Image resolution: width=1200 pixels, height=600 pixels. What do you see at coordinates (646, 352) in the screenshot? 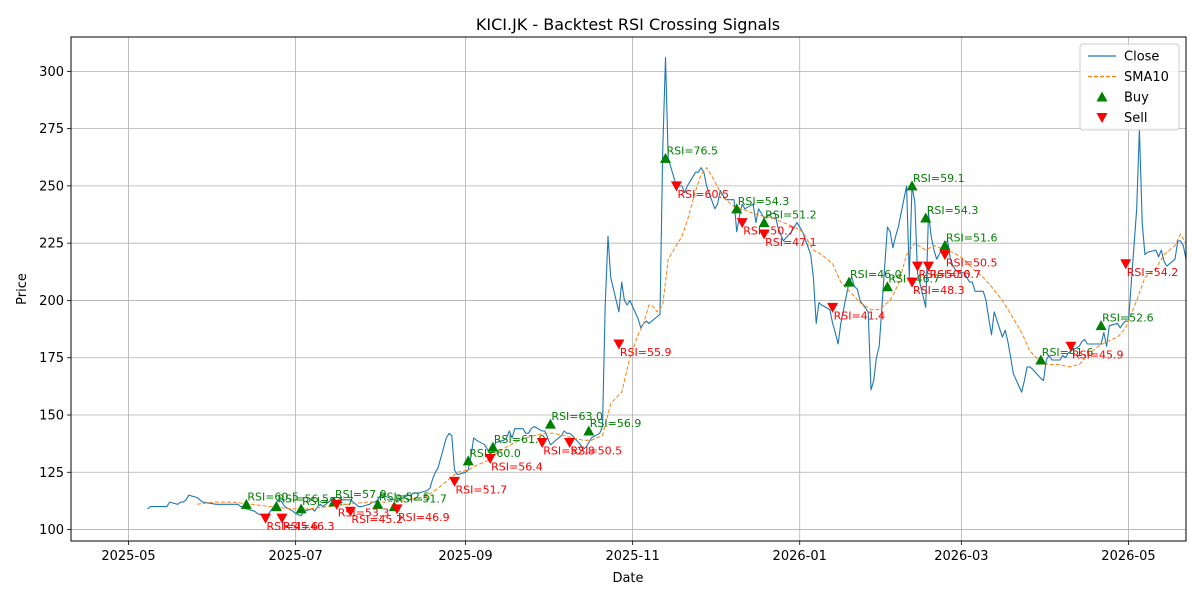
I see `sell-rsi-label: RSI=55.9` at bounding box center [646, 352].